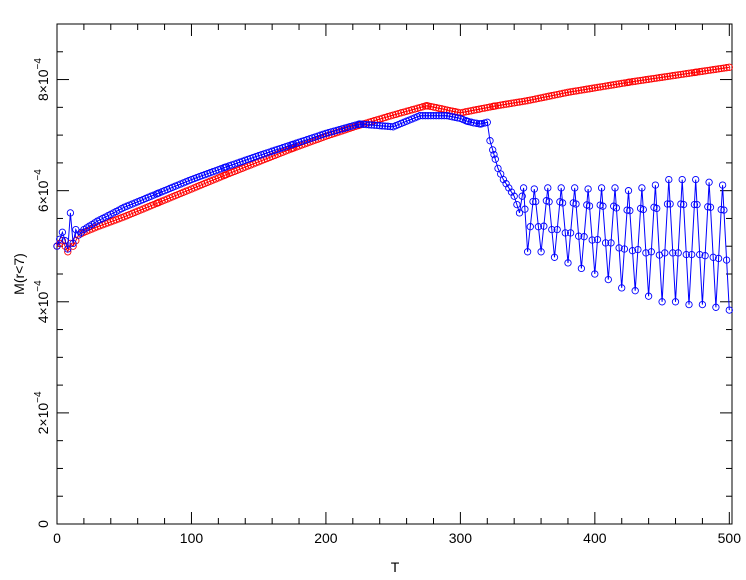  Describe the element at coordinates (38, 64) in the screenshot. I see `y-tick-exponent: −4` at that location.